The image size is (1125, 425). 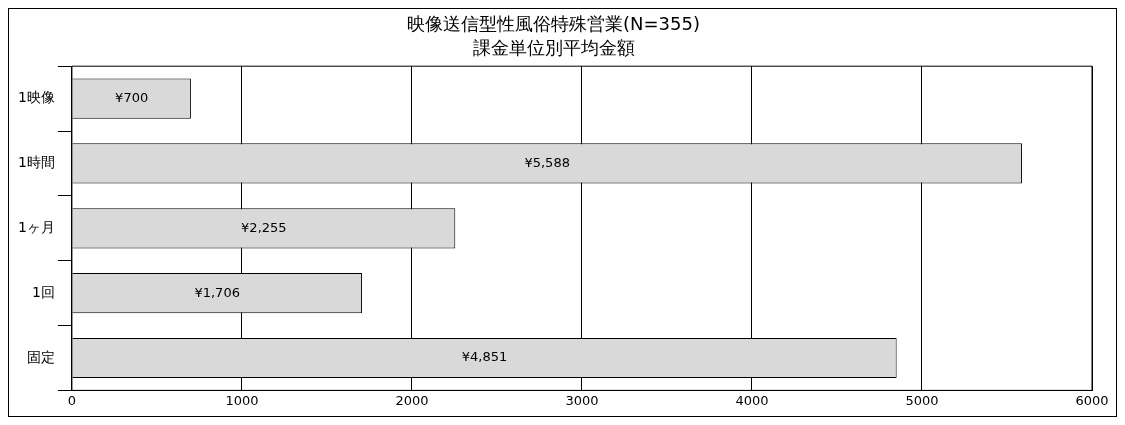 I want to click on data-label: ¥2,255, so click(x=264, y=227).